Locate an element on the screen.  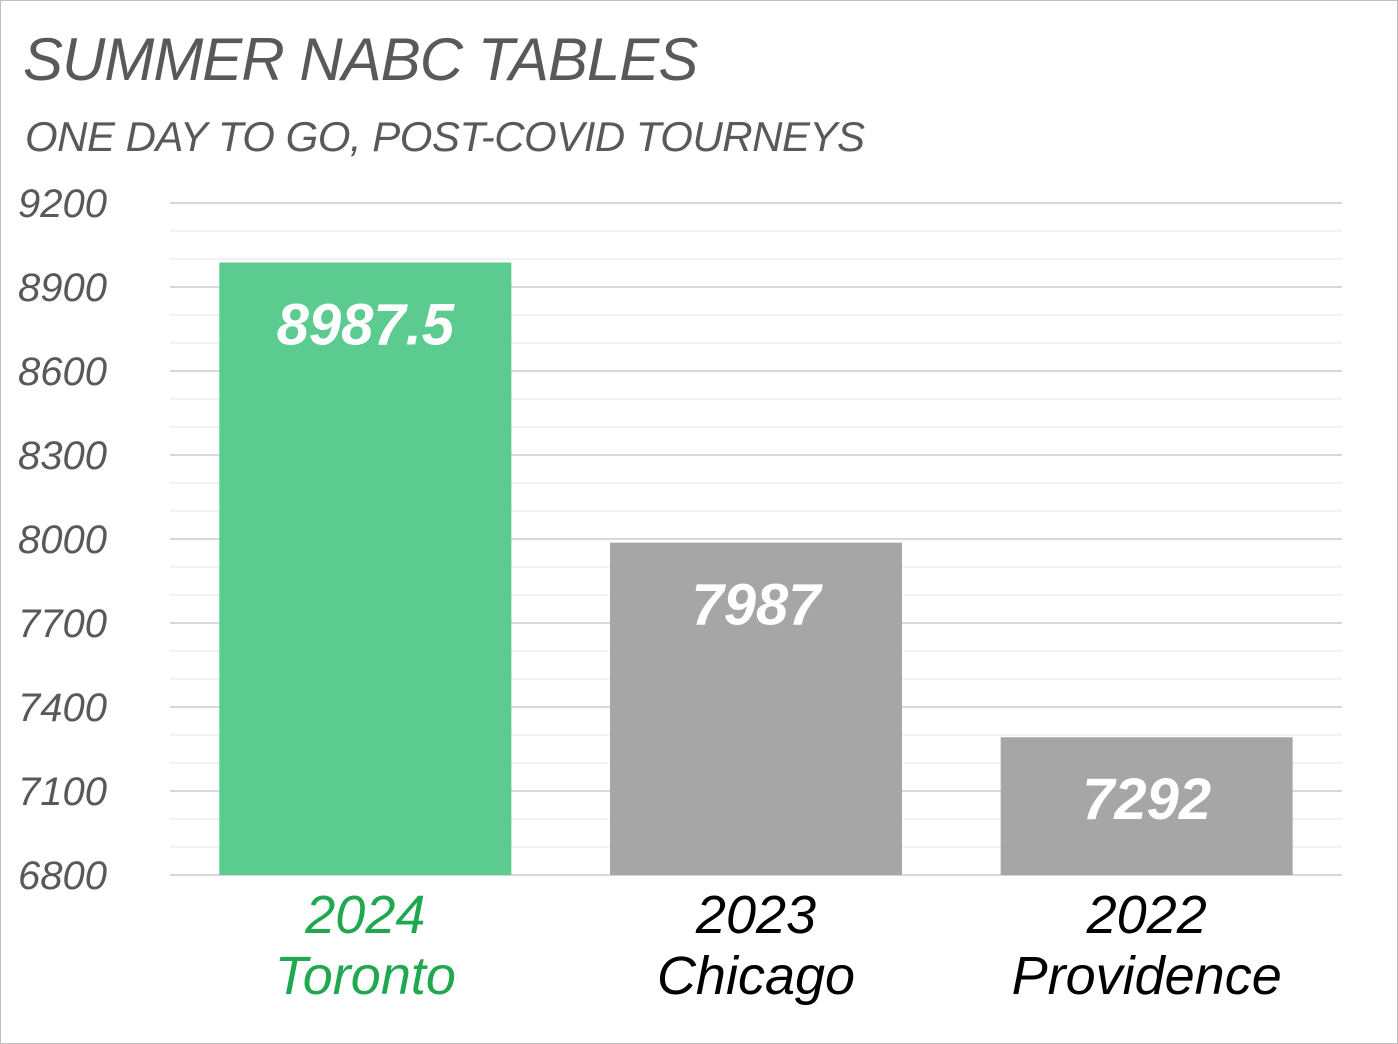
y-tick-label: 8900 is located at coordinates (62, 288).